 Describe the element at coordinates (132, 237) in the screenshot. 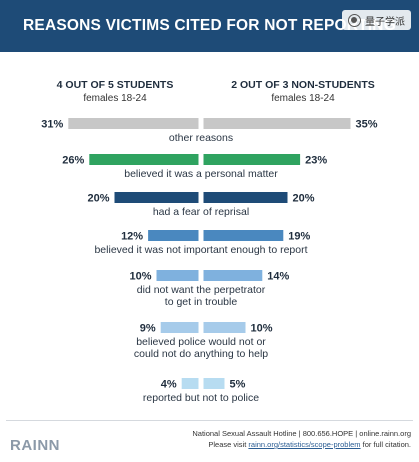

I see `value-label-left-3: 12%` at that location.